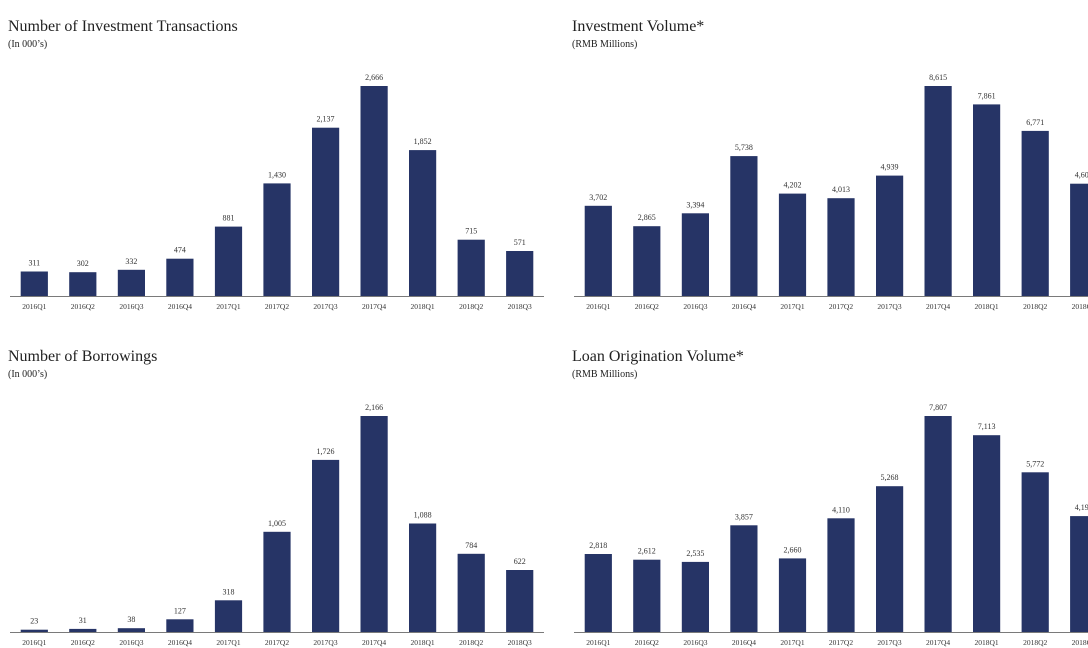 The height and width of the screenshot is (648, 1088). I want to click on data-label: 1,088, so click(423, 515).